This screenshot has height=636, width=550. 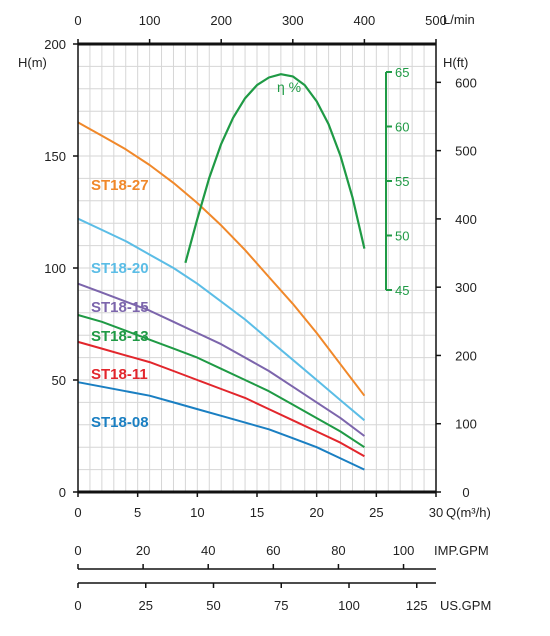 What do you see at coordinates (466, 219) in the screenshot?
I see `right-tick-label: 400` at bounding box center [466, 219].